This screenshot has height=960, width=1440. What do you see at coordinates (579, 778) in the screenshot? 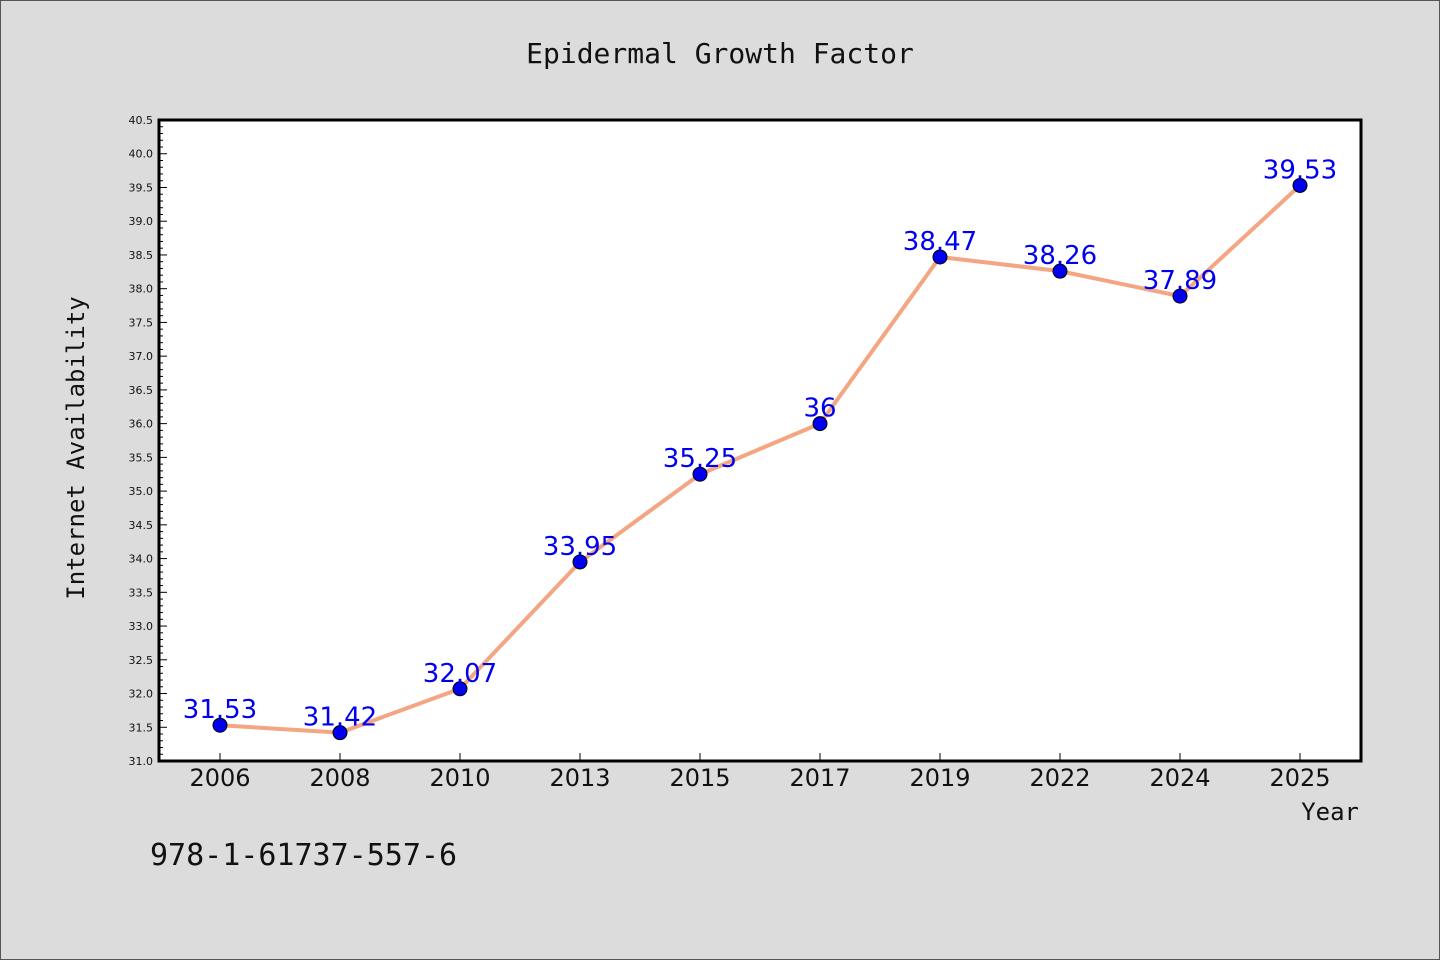
I see `x-tick-label: 2013` at bounding box center [579, 778].